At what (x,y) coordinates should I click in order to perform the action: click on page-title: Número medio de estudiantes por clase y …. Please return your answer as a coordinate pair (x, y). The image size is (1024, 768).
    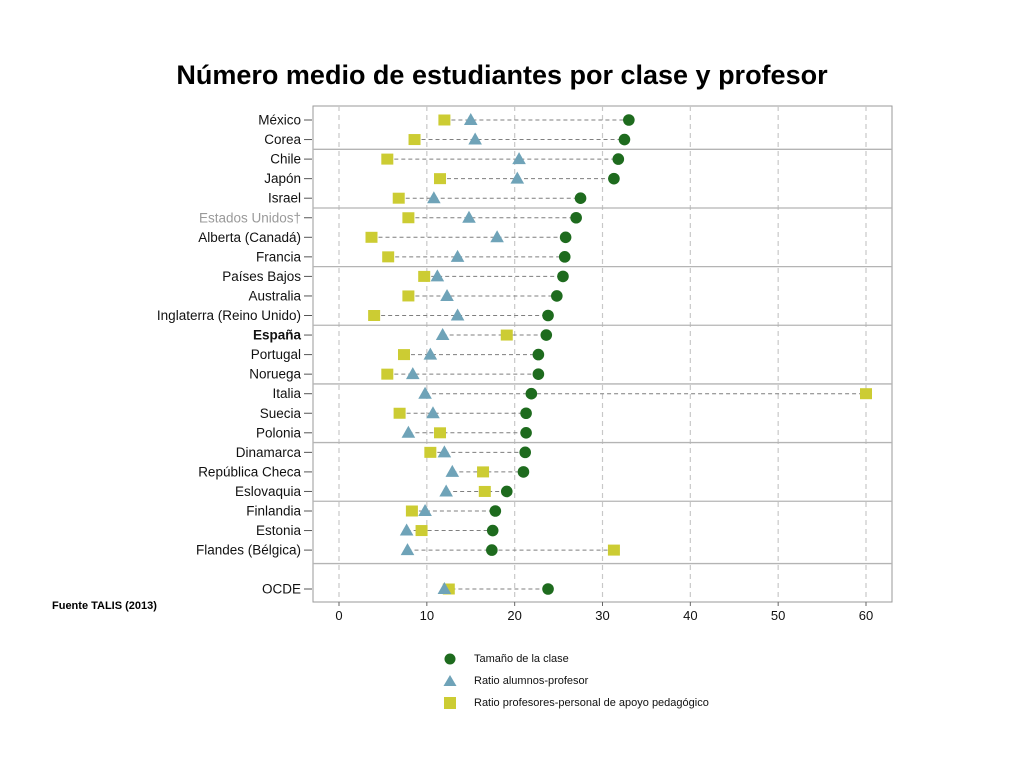
    Looking at the image, I should click on (502, 75).